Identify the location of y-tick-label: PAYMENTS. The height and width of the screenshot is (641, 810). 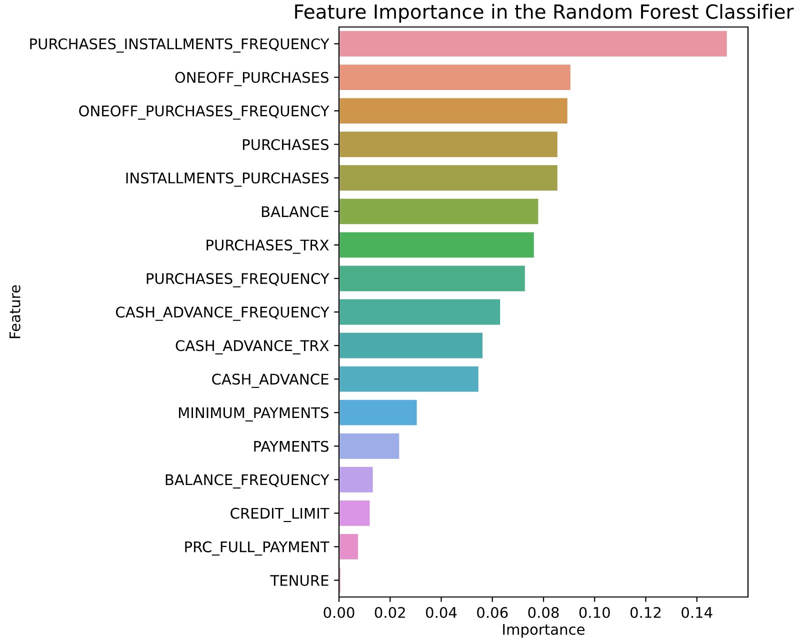
(291, 446).